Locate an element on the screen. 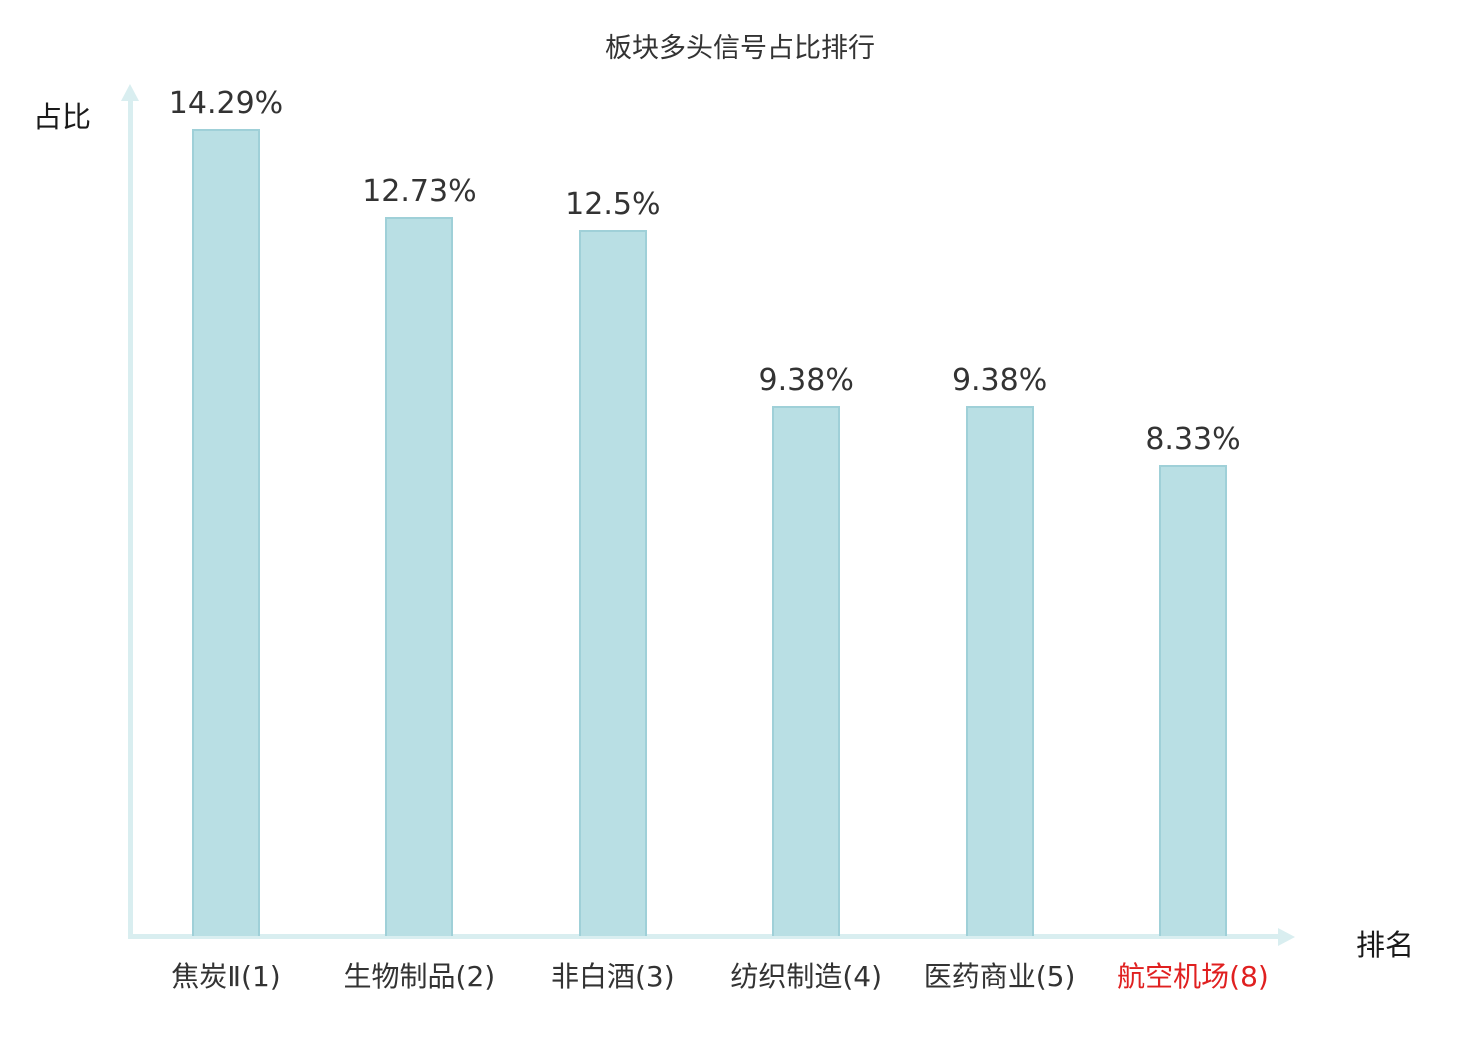 Image resolution: width=1480 pixels, height=1040 pixels. y-axis-line is located at coordinates (130, 518).